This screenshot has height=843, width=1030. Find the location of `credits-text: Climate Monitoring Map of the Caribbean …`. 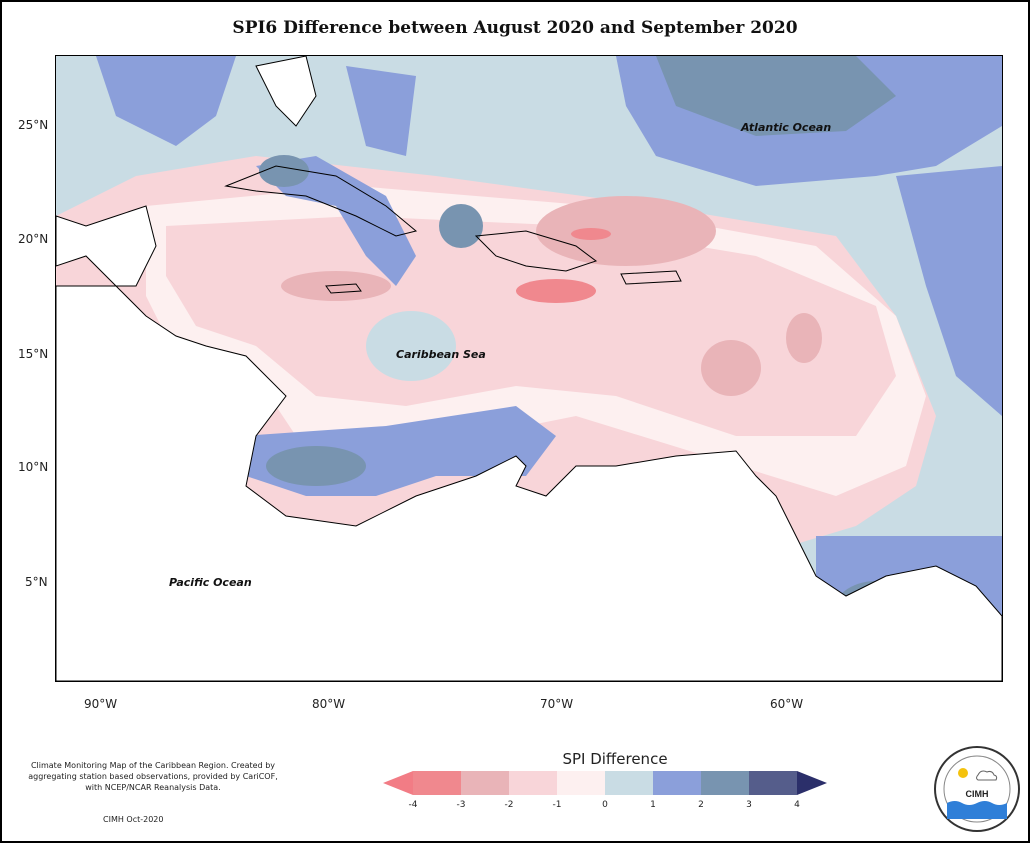

credits-text: Climate Monitoring Map of the Caribbean … is located at coordinates (153, 776).